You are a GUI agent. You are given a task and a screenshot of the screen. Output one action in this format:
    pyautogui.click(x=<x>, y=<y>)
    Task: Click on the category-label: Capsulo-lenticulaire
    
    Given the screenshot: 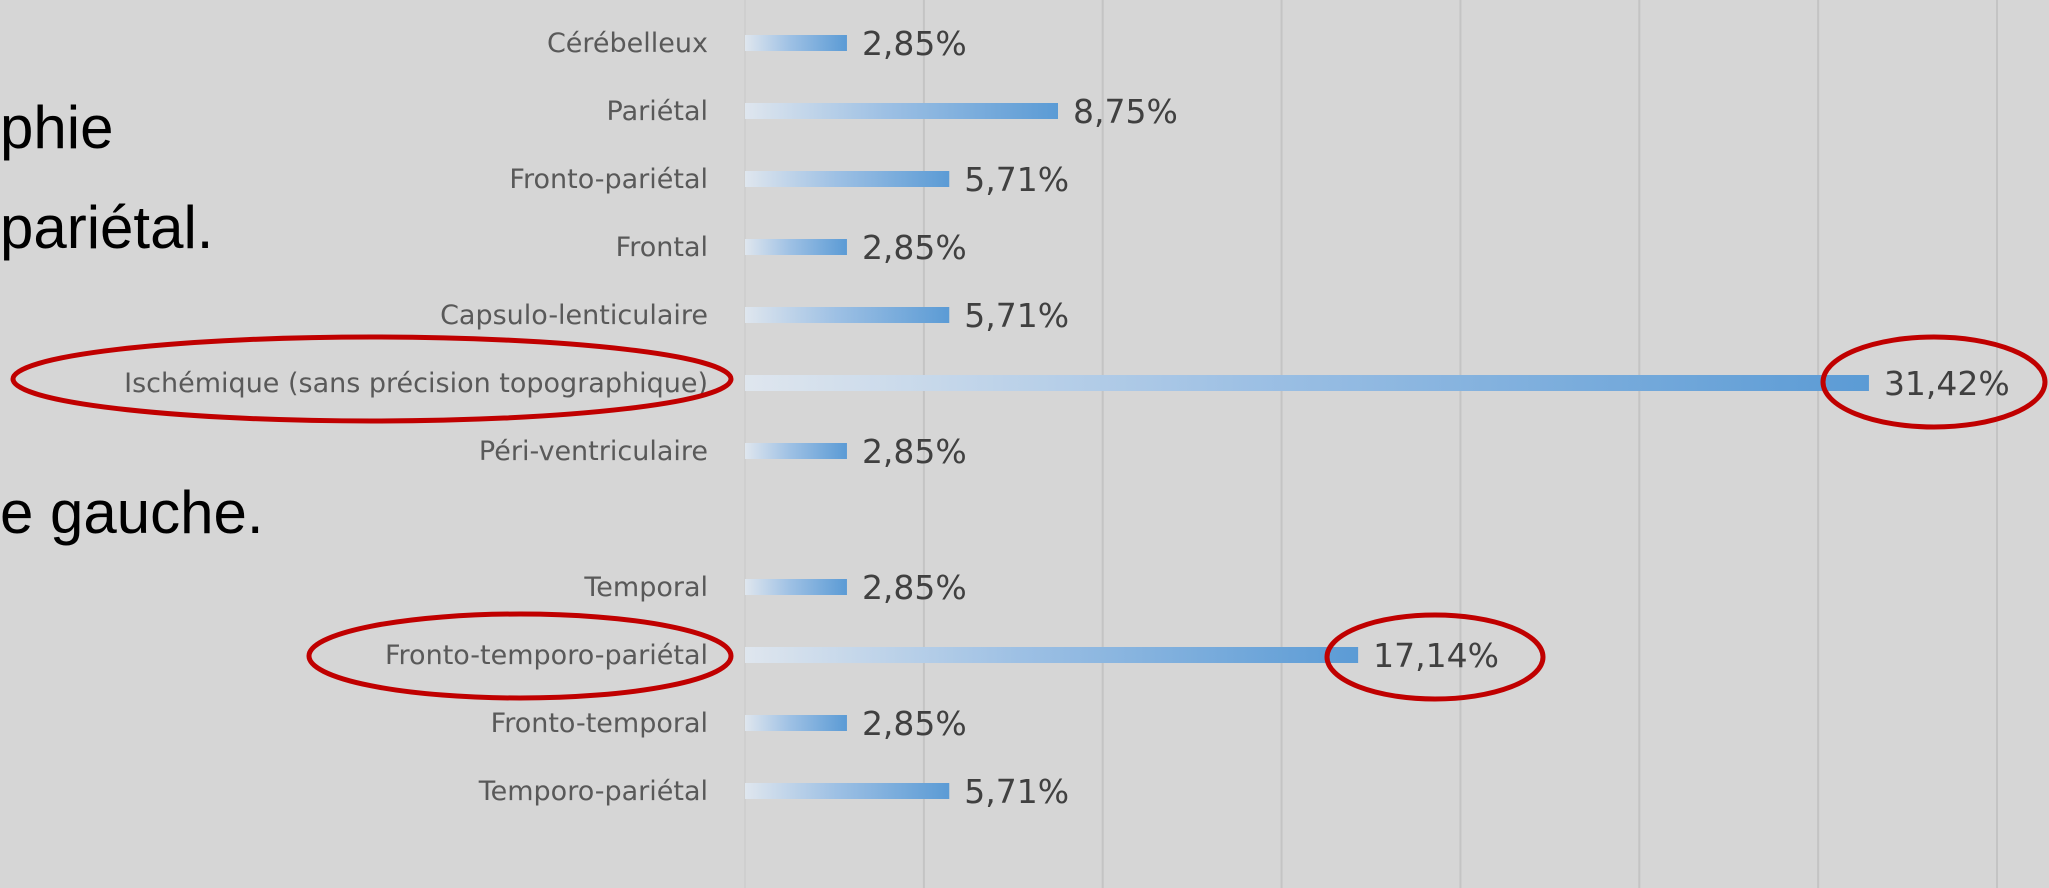 What is the action you would take?
    pyautogui.click(x=574, y=315)
    